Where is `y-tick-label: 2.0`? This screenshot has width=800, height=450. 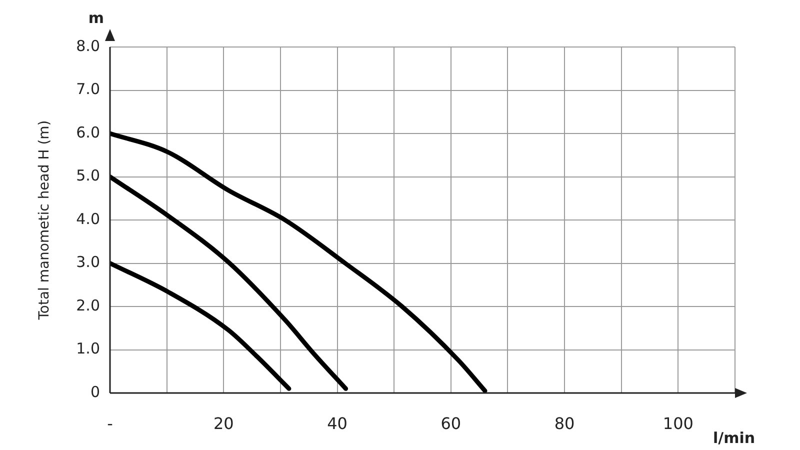 y-tick-label: 2.0 is located at coordinates (88, 305).